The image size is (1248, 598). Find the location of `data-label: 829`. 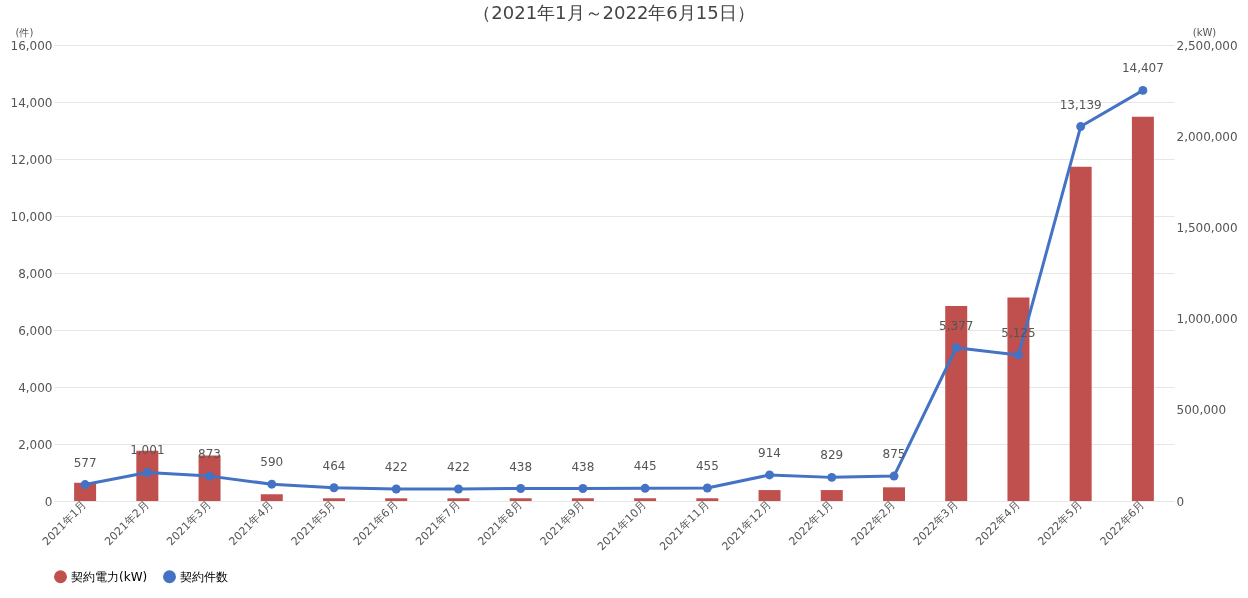

data-label: 829 is located at coordinates (832, 455).